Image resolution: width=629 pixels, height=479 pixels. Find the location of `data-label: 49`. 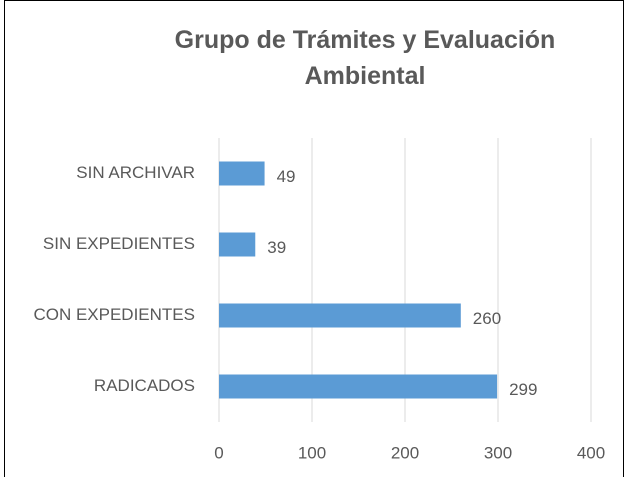

data-label: 49 is located at coordinates (286, 176).